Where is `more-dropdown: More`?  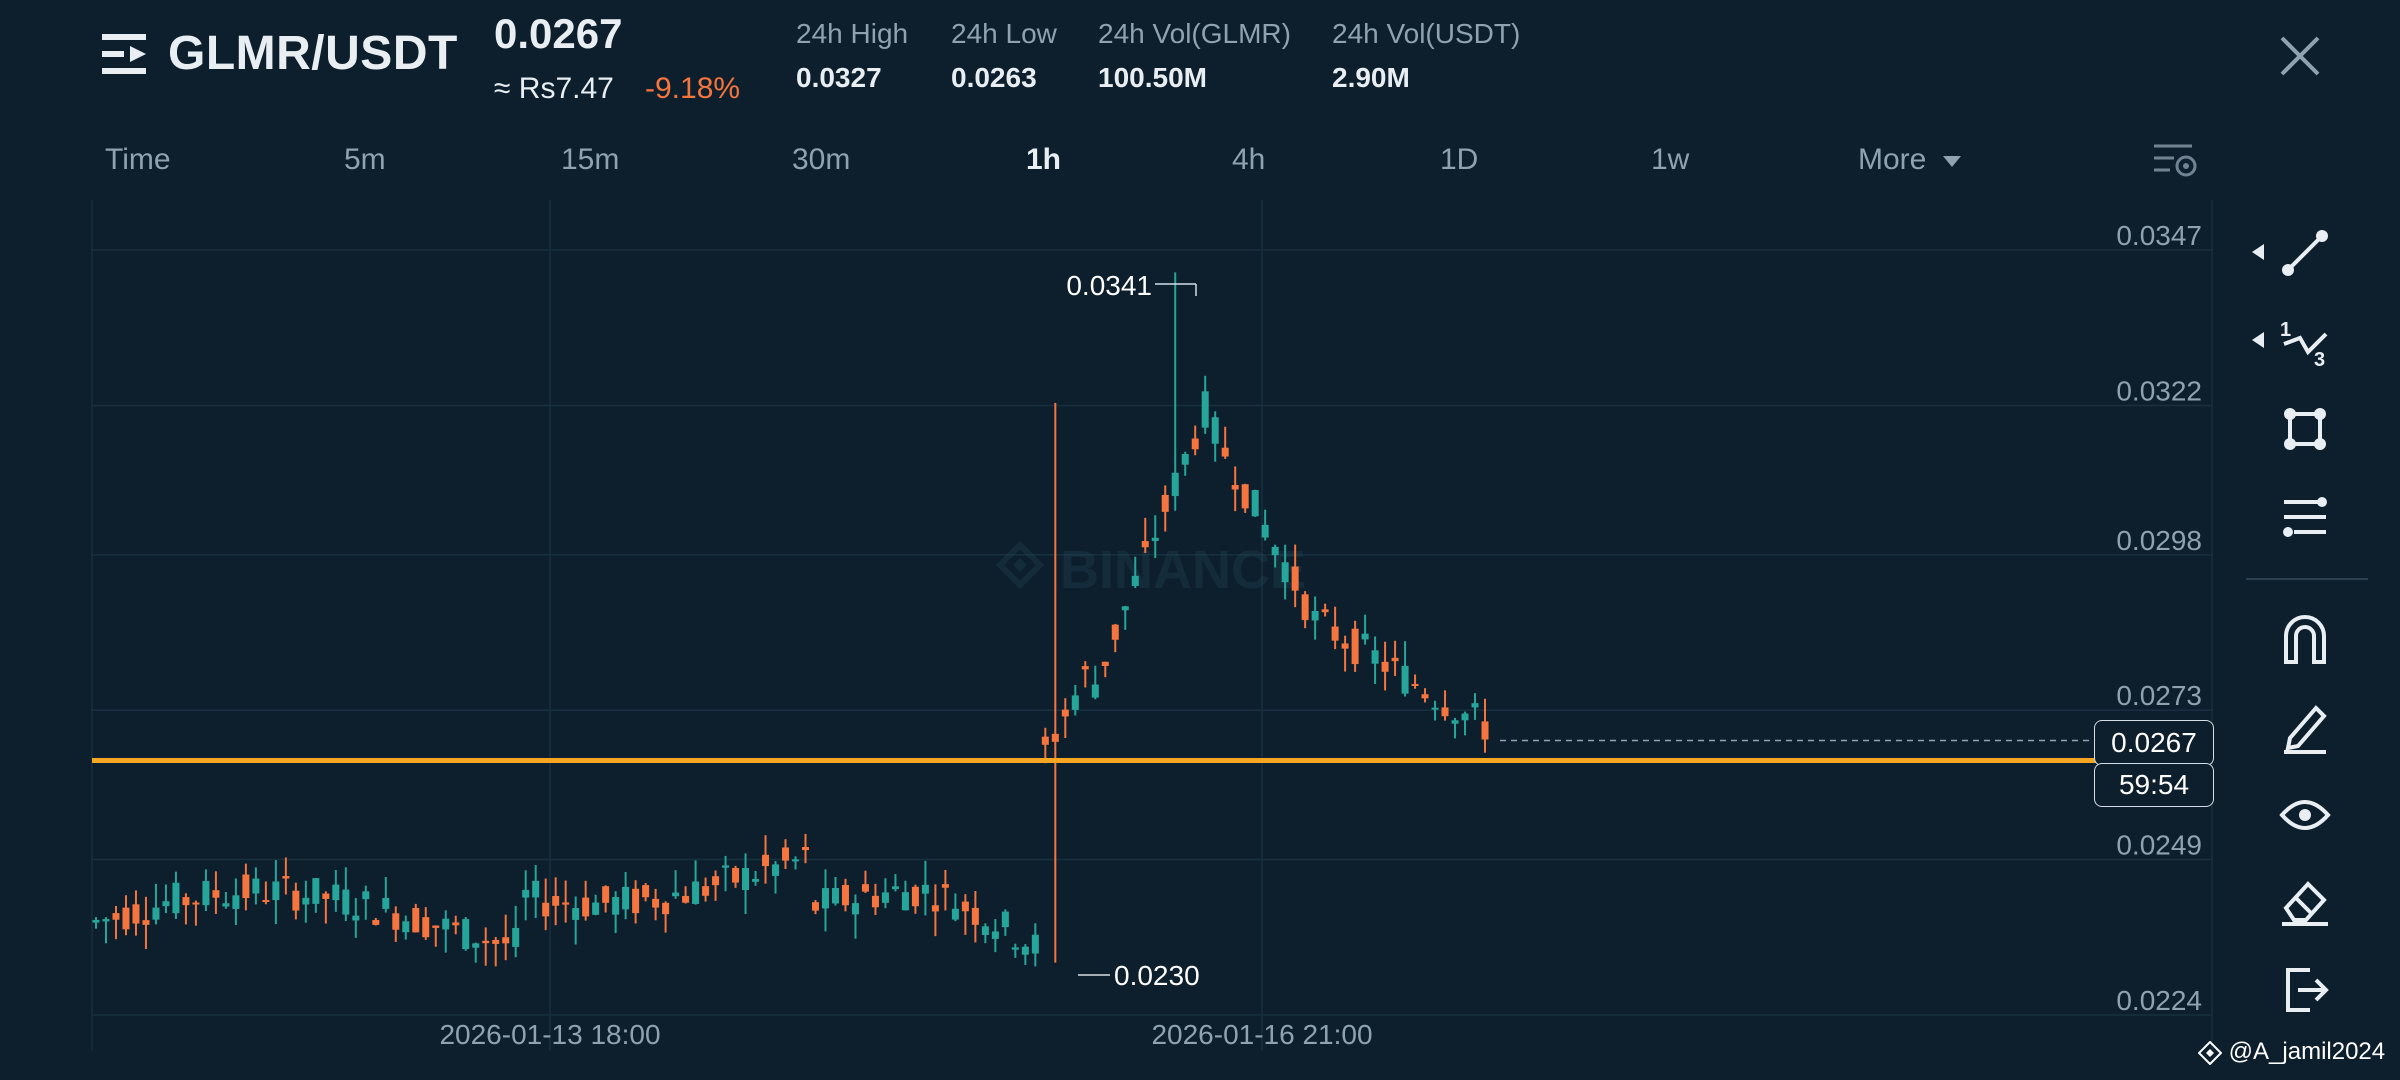
more-dropdown: More is located at coordinates (1910, 160).